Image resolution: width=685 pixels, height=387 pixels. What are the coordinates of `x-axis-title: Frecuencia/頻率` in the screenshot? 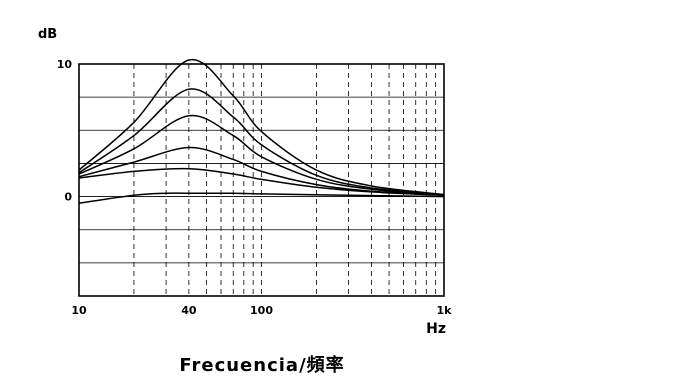 It's located at (261, 365).